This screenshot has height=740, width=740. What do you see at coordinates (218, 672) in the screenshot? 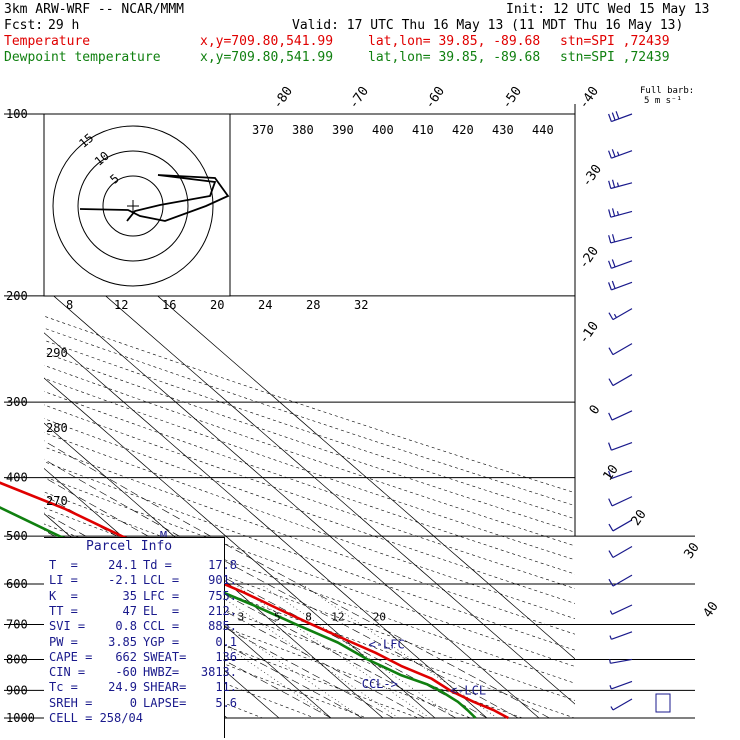
I see `parcel-info-cell: 3813.` at bounding box center [218, 672].